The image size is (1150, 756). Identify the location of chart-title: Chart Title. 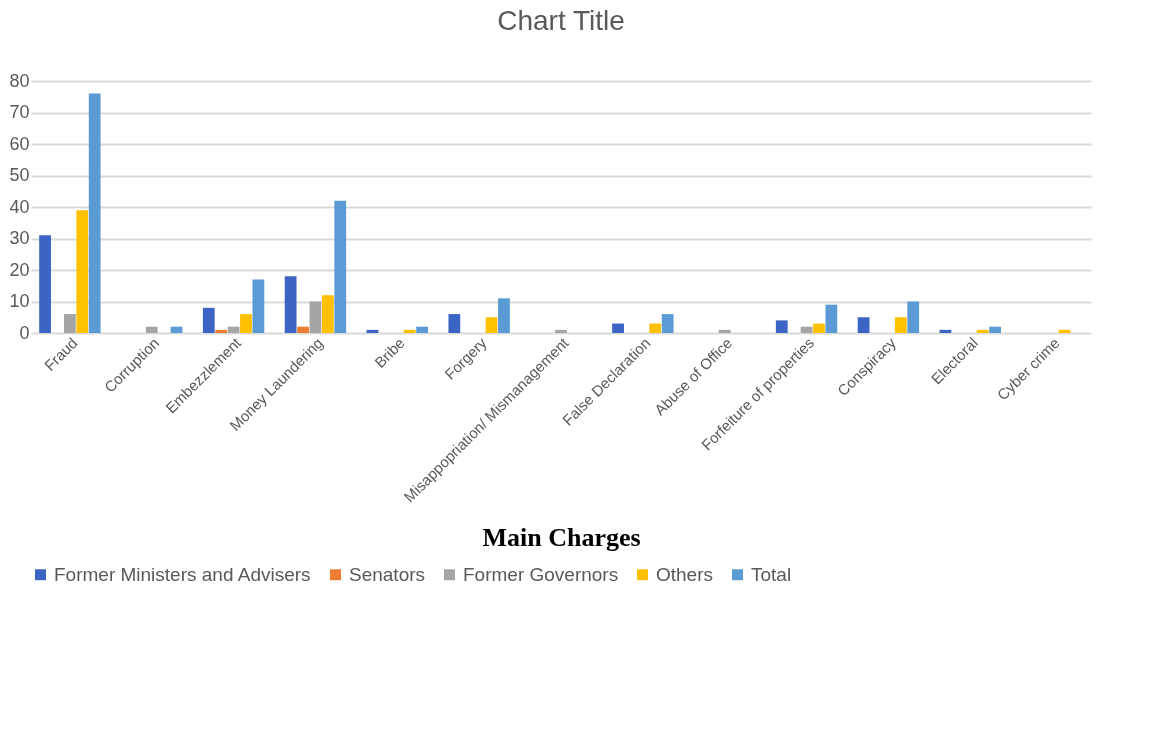
(561, 20).